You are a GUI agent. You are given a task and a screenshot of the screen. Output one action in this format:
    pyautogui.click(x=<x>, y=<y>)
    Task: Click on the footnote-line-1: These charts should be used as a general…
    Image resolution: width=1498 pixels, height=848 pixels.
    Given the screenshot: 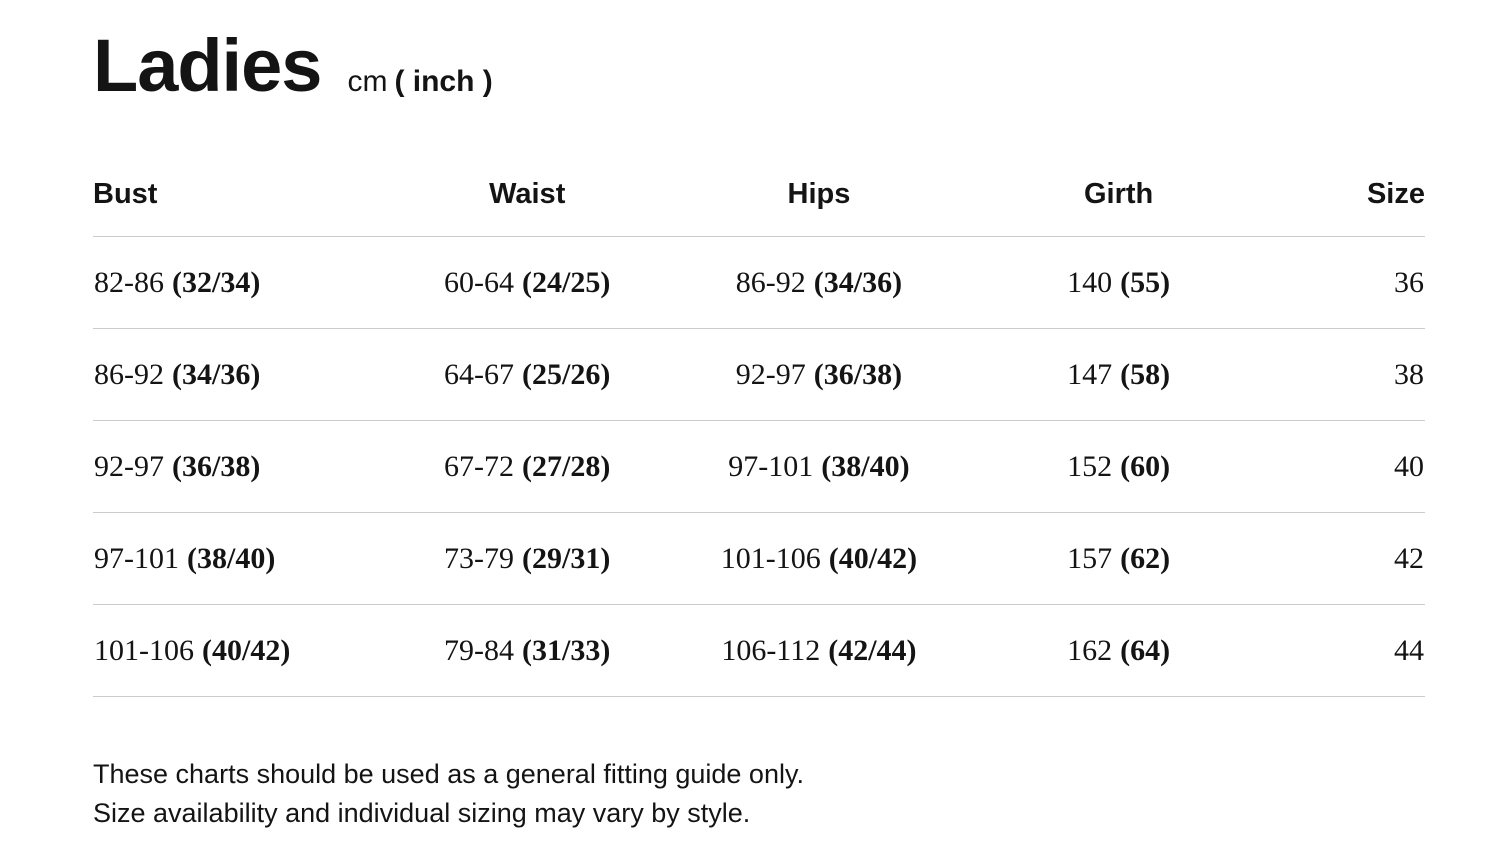 What is the action you would take?
    pyautogui.click(x=448, y=774)
    